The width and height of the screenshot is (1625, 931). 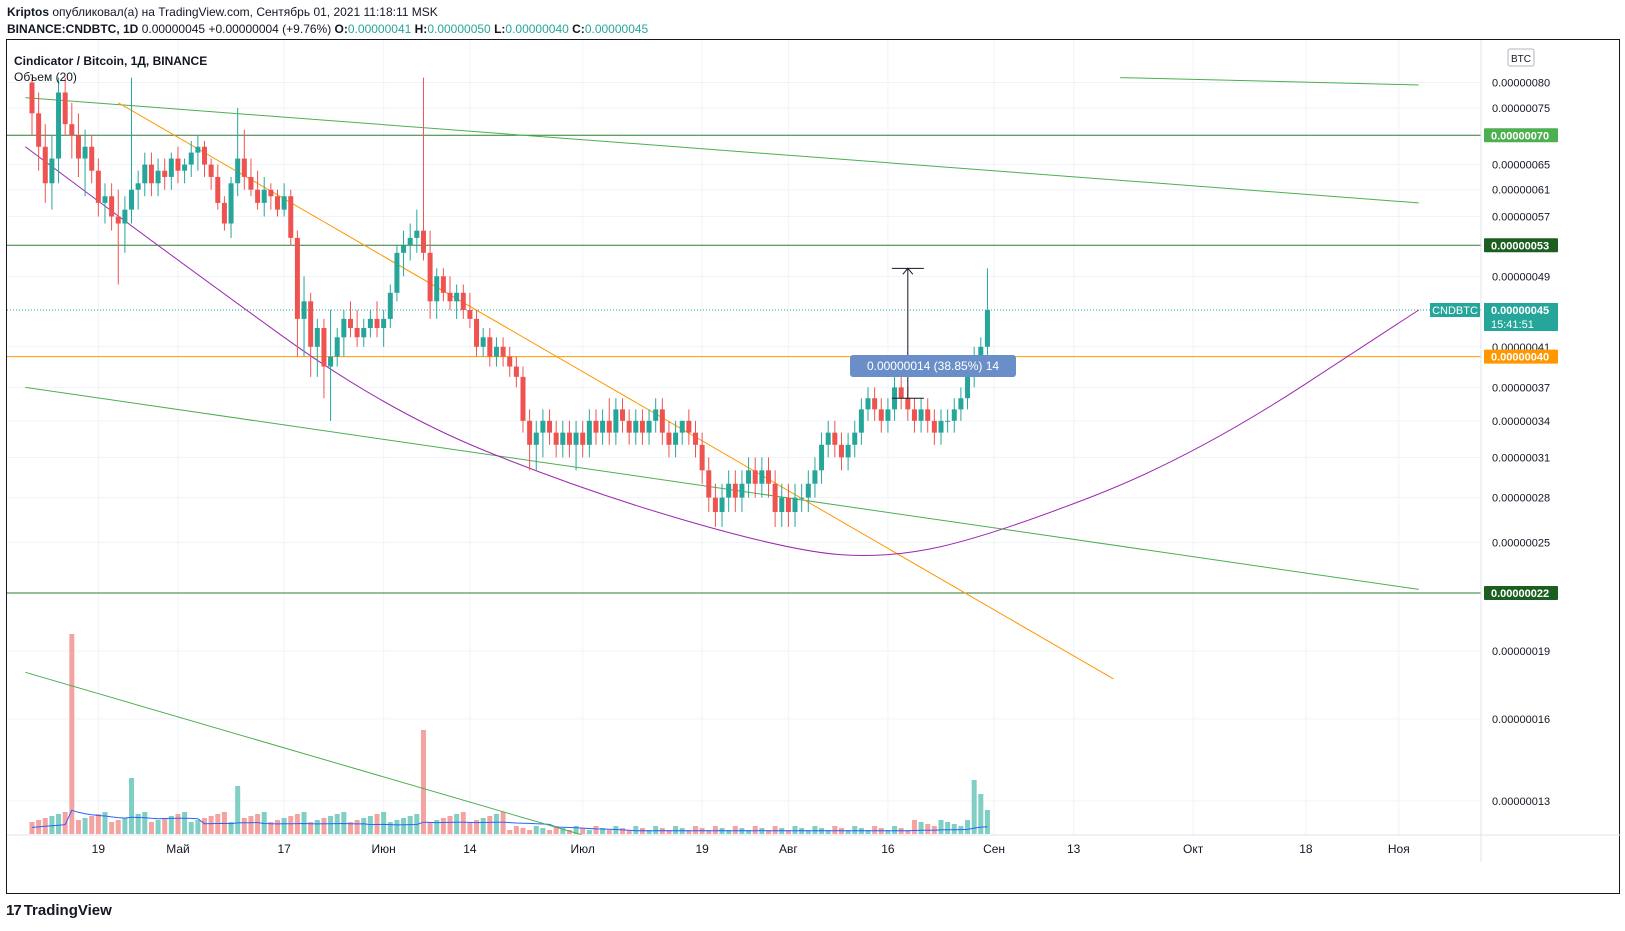 I want to click on y-tick-label: 0.00000019, so click(x=1521, y=652).